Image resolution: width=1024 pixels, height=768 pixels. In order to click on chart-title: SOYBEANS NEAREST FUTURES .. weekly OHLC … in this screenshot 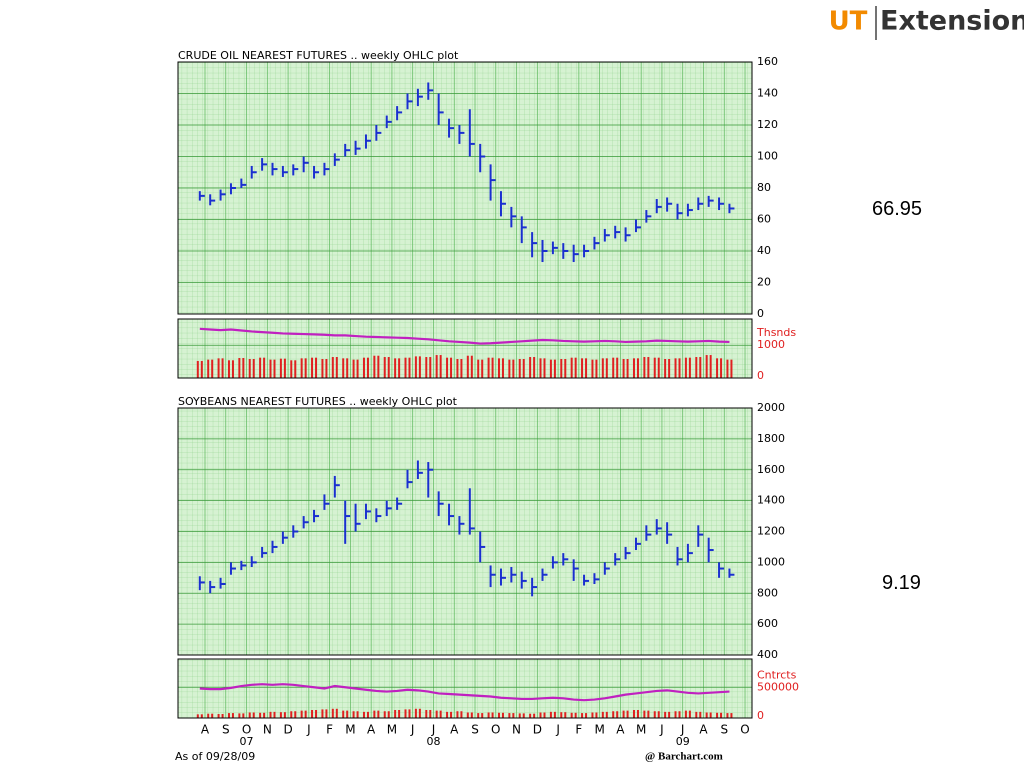, I will do `click(318, 401)`.